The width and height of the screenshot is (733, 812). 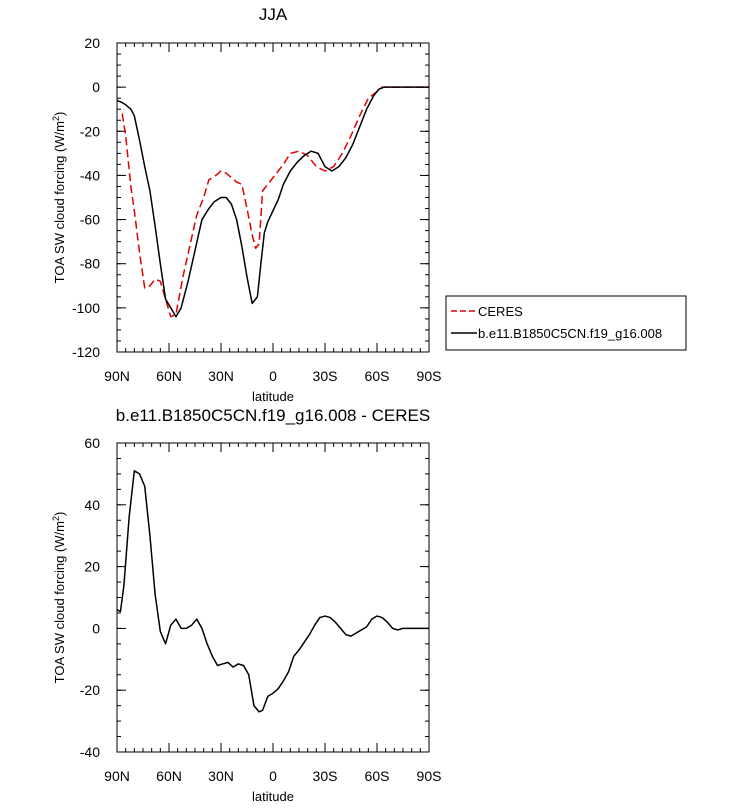 I want to click on y-tick-label: -60, so click(x=90, y=220).